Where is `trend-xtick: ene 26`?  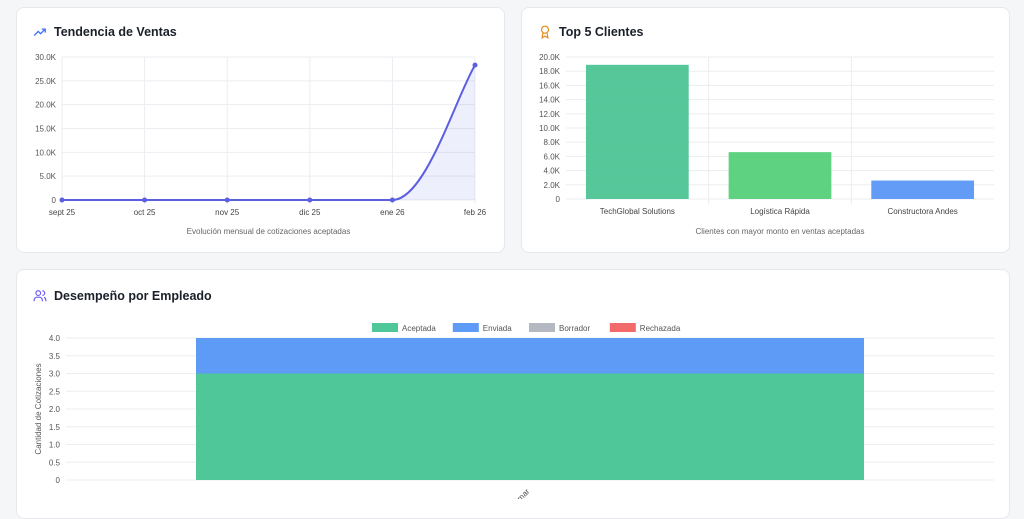
trend-xtick: ene 26 is located at coordinates (392, 212).